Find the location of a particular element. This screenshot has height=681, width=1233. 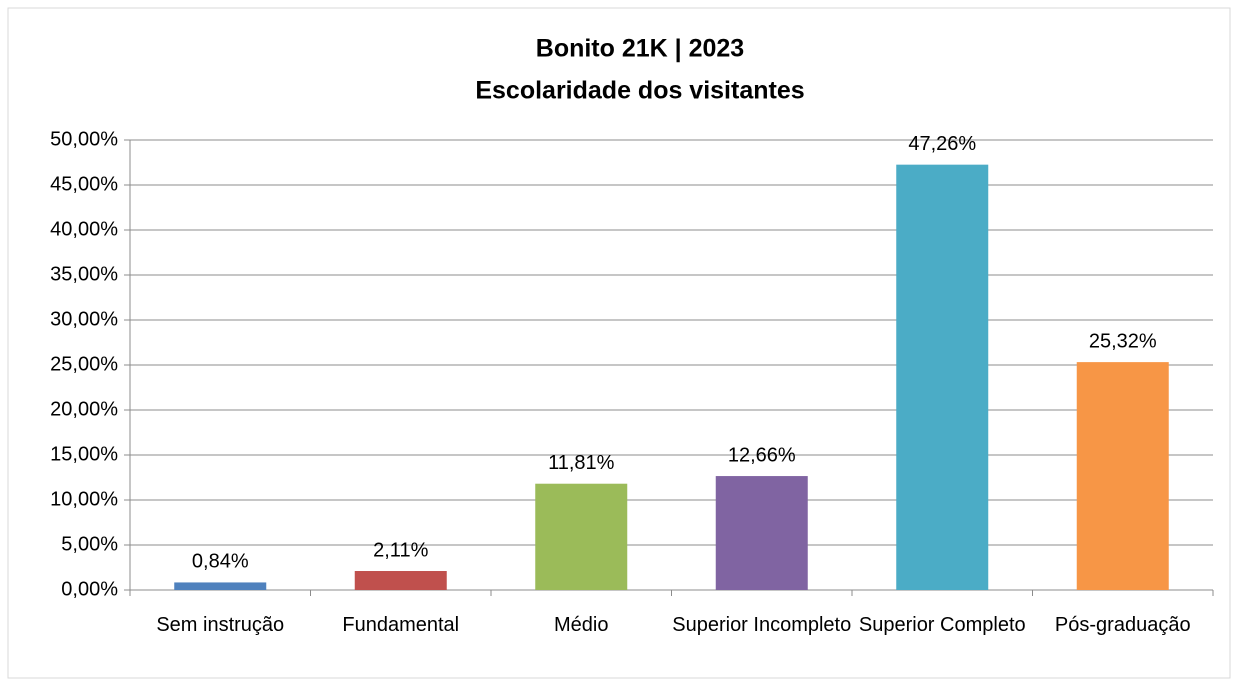

x-tick-label: Superior Completo is located at coordinates (942, 625).